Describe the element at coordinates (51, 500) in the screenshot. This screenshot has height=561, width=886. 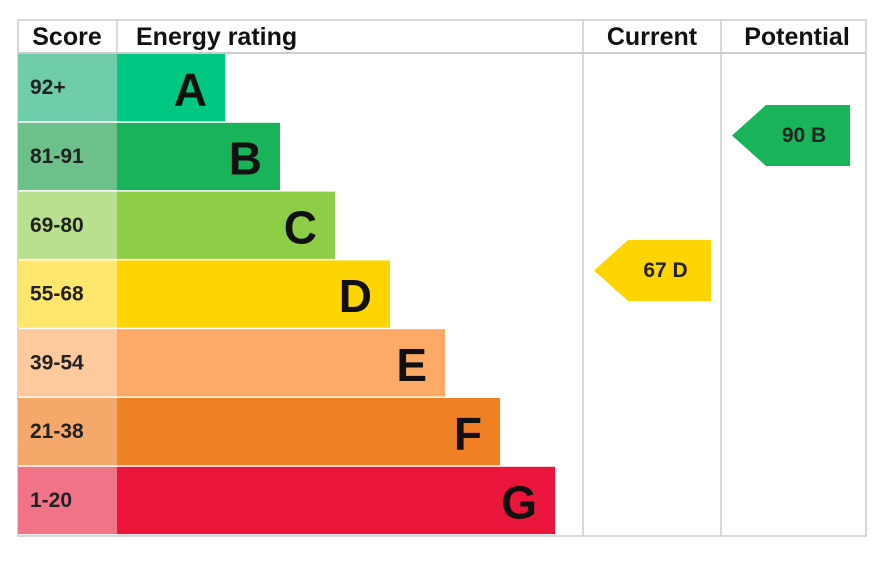
I see `score-range: 1-20` at that location.